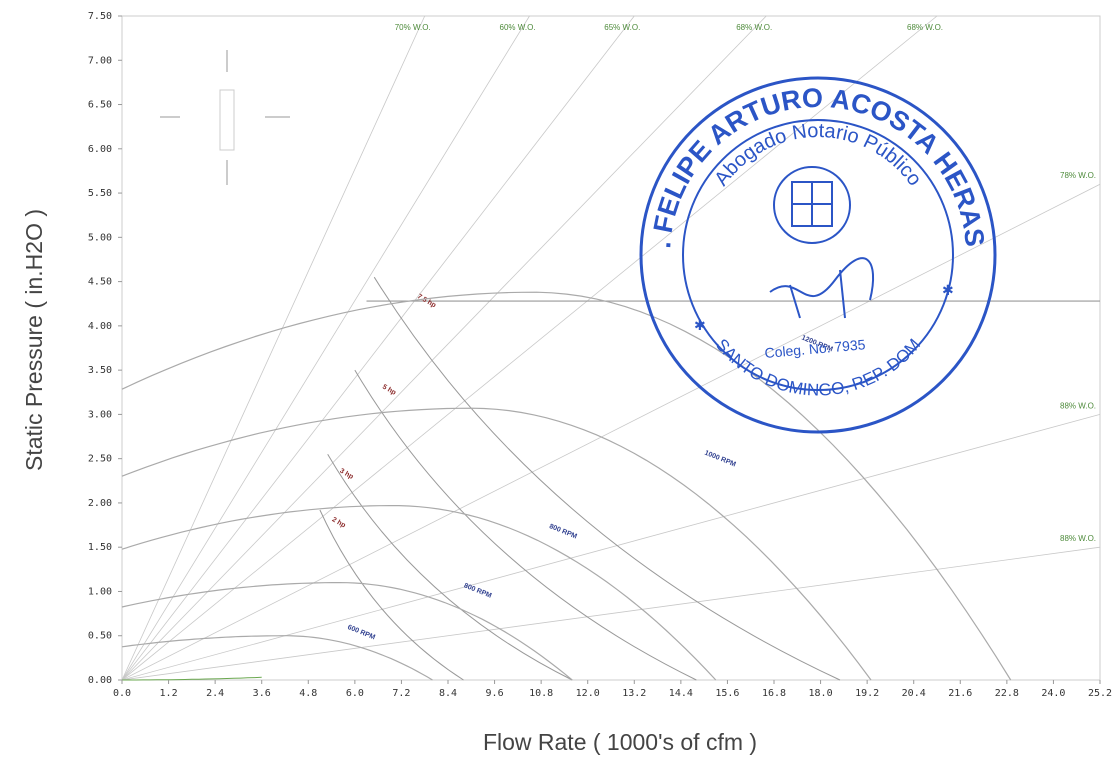 Image resolution: width=1120 pixels, height=763 pixels. What do you see at coordinates (1100, 693) in the screenshot?
I see `x-tick-label: 25.2` at bounding box center [1100, 693].